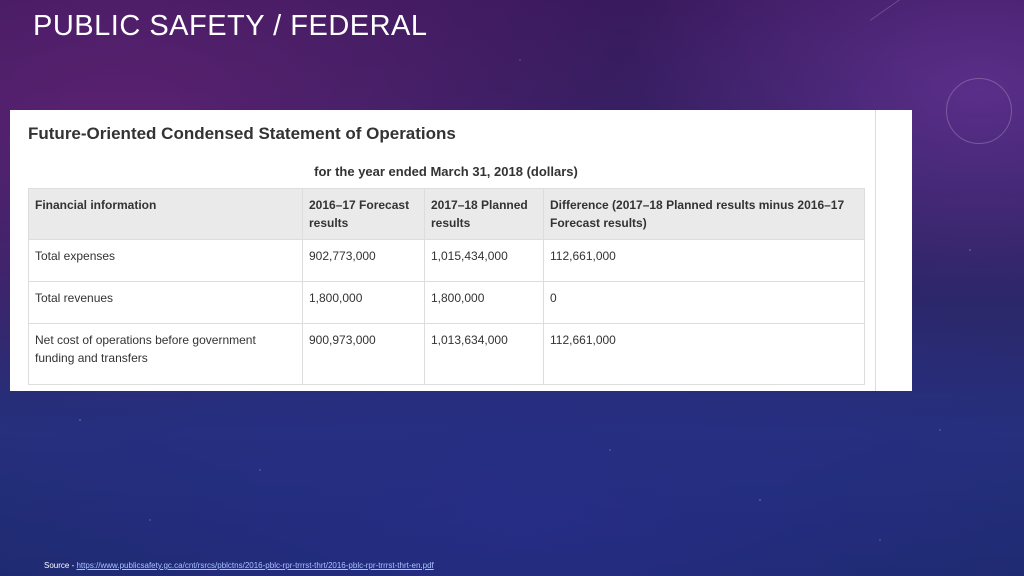  What do you see at coordinates (484, 260) in the screenshot?
I see `planned-value: 1,015,434,000` at bounding box center [484, 260].